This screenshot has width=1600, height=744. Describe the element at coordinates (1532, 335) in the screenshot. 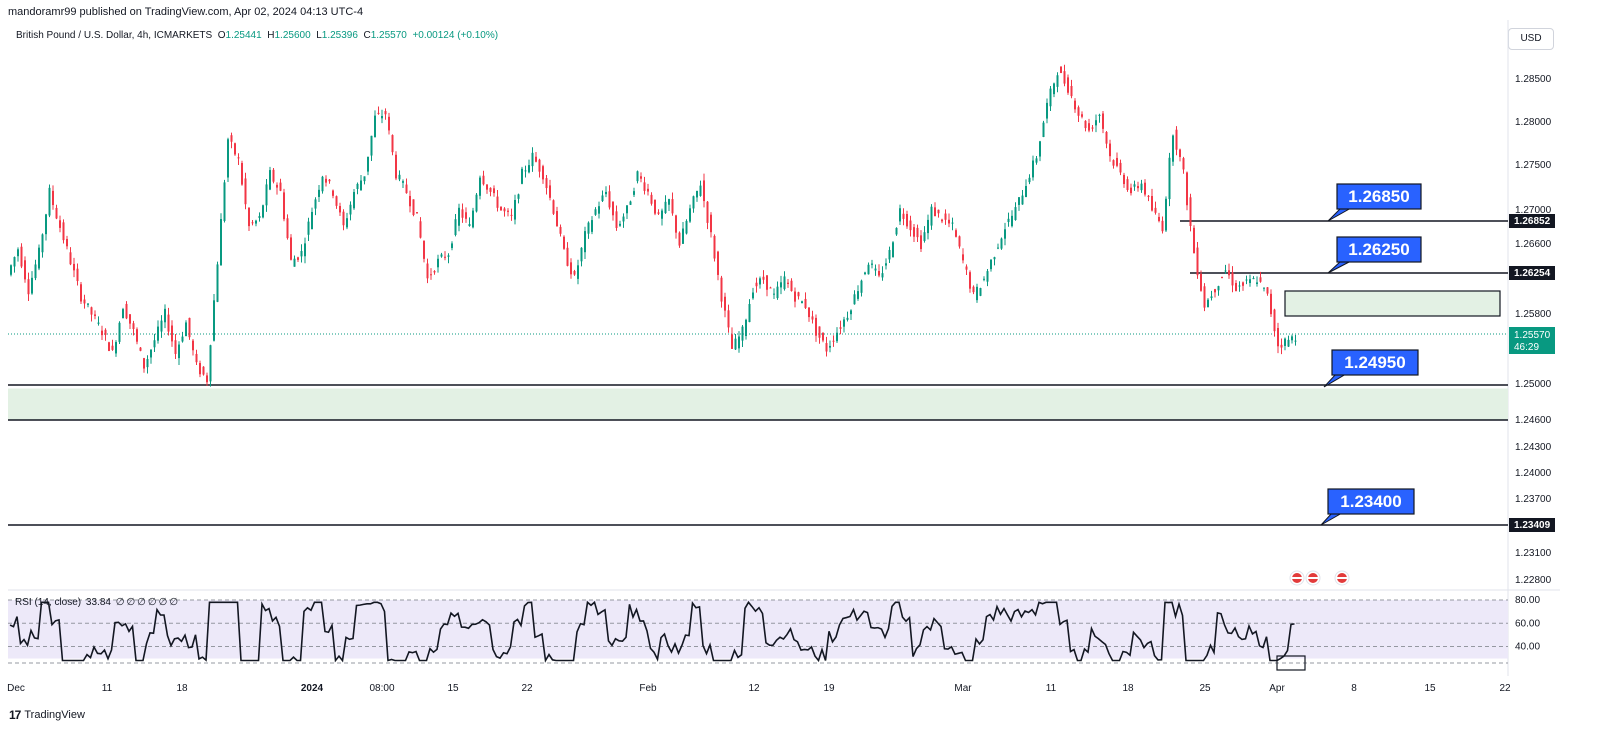

I see `last-price-value: 1.25570` at that location.